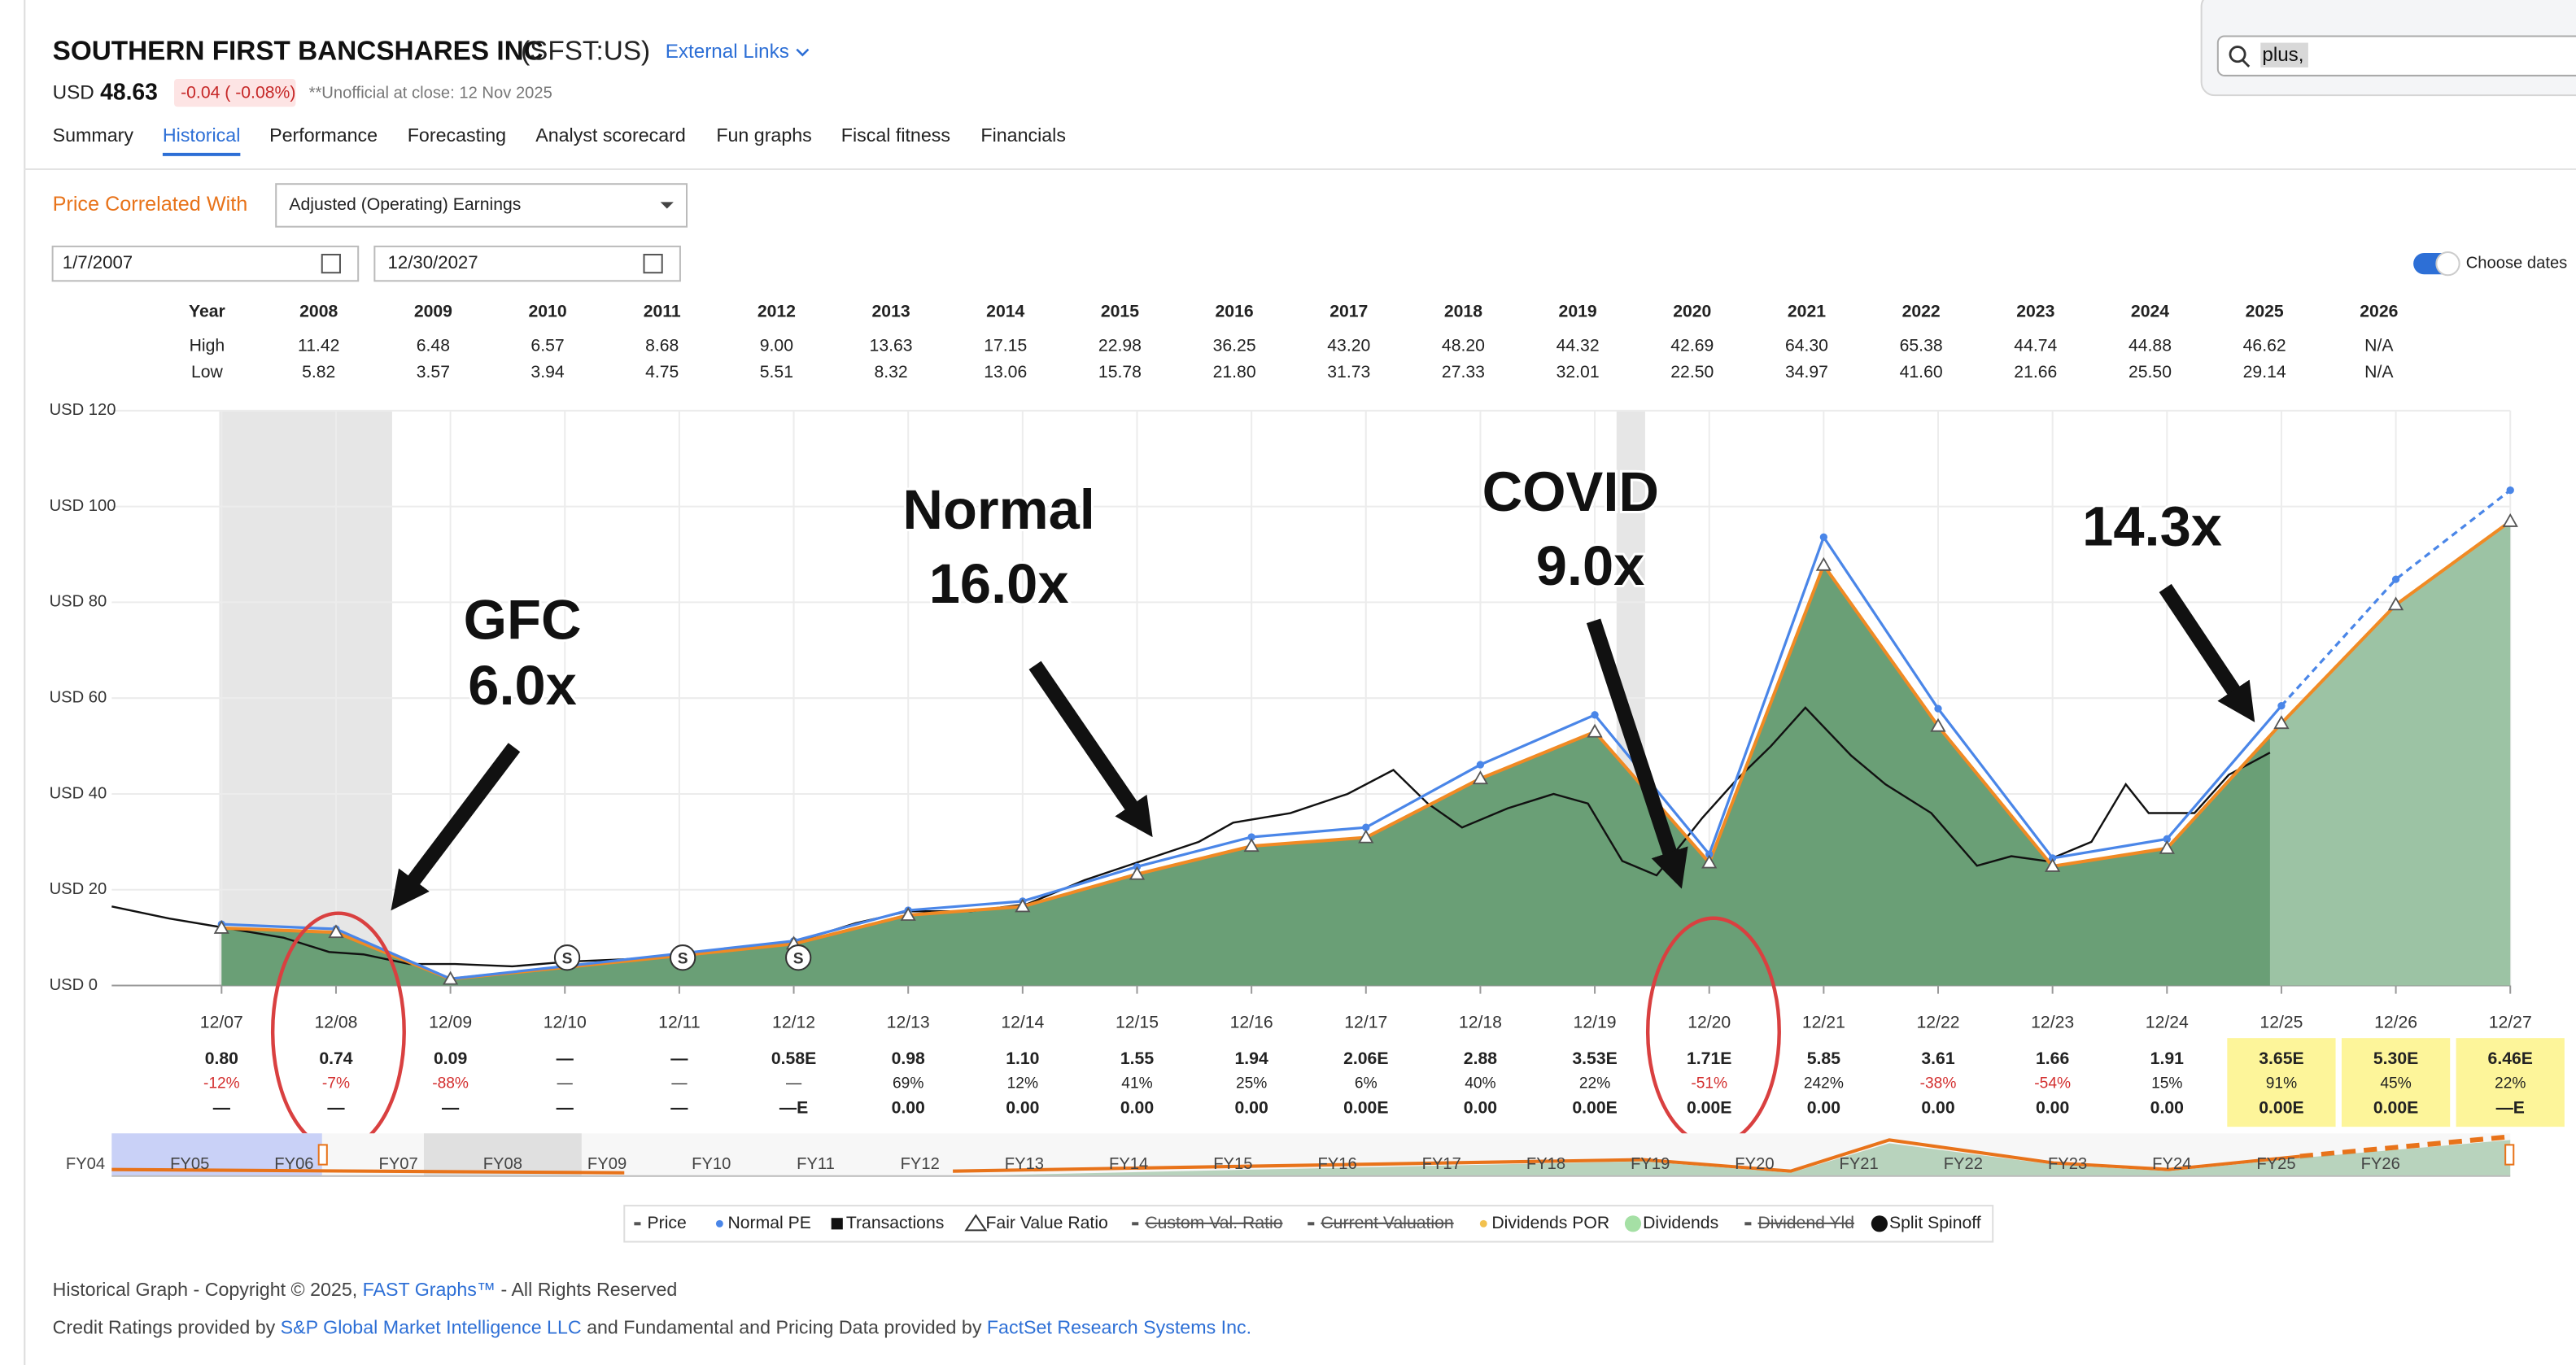  Describe the element at coordinates (207, 311) in the screenshot. I see `row-header: Year` at that location.